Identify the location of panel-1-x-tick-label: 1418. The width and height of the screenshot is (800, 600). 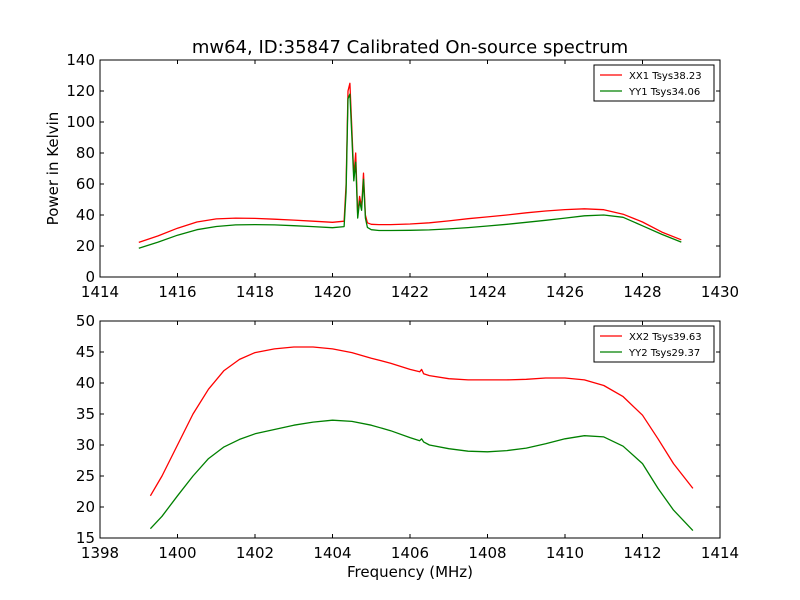
(255, 292).